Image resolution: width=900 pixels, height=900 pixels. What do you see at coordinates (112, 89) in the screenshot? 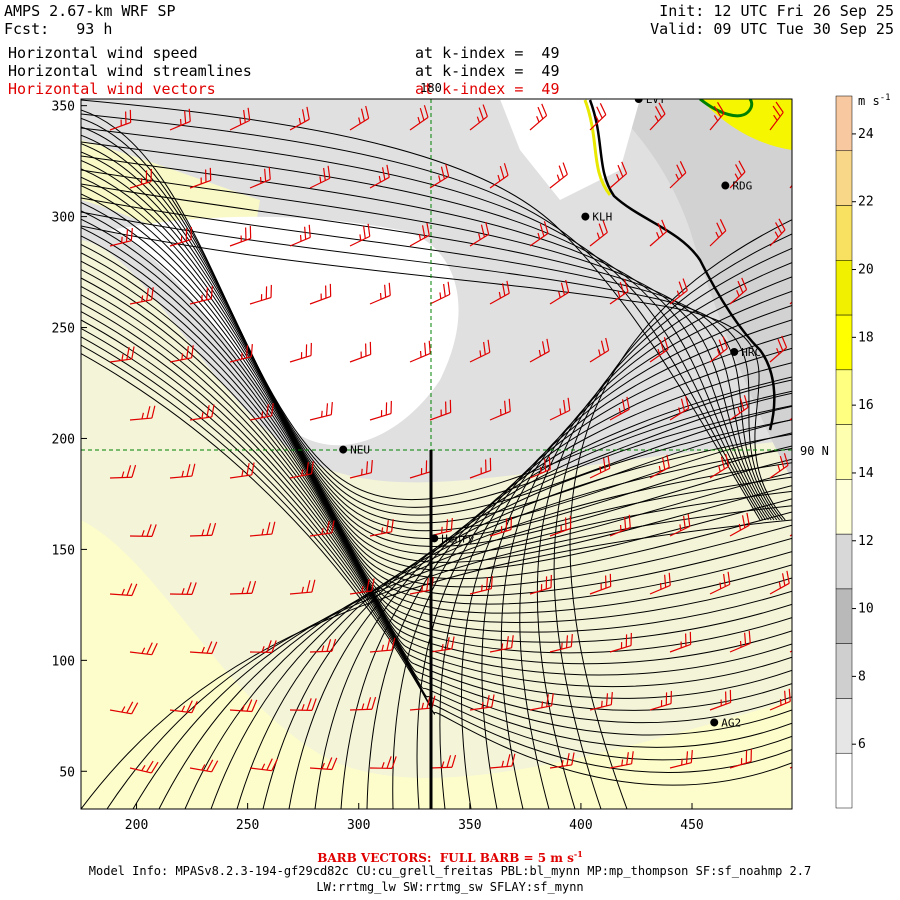
I see `field-name-3: Horizontal wind vectors` at bounding box center [112, 89].